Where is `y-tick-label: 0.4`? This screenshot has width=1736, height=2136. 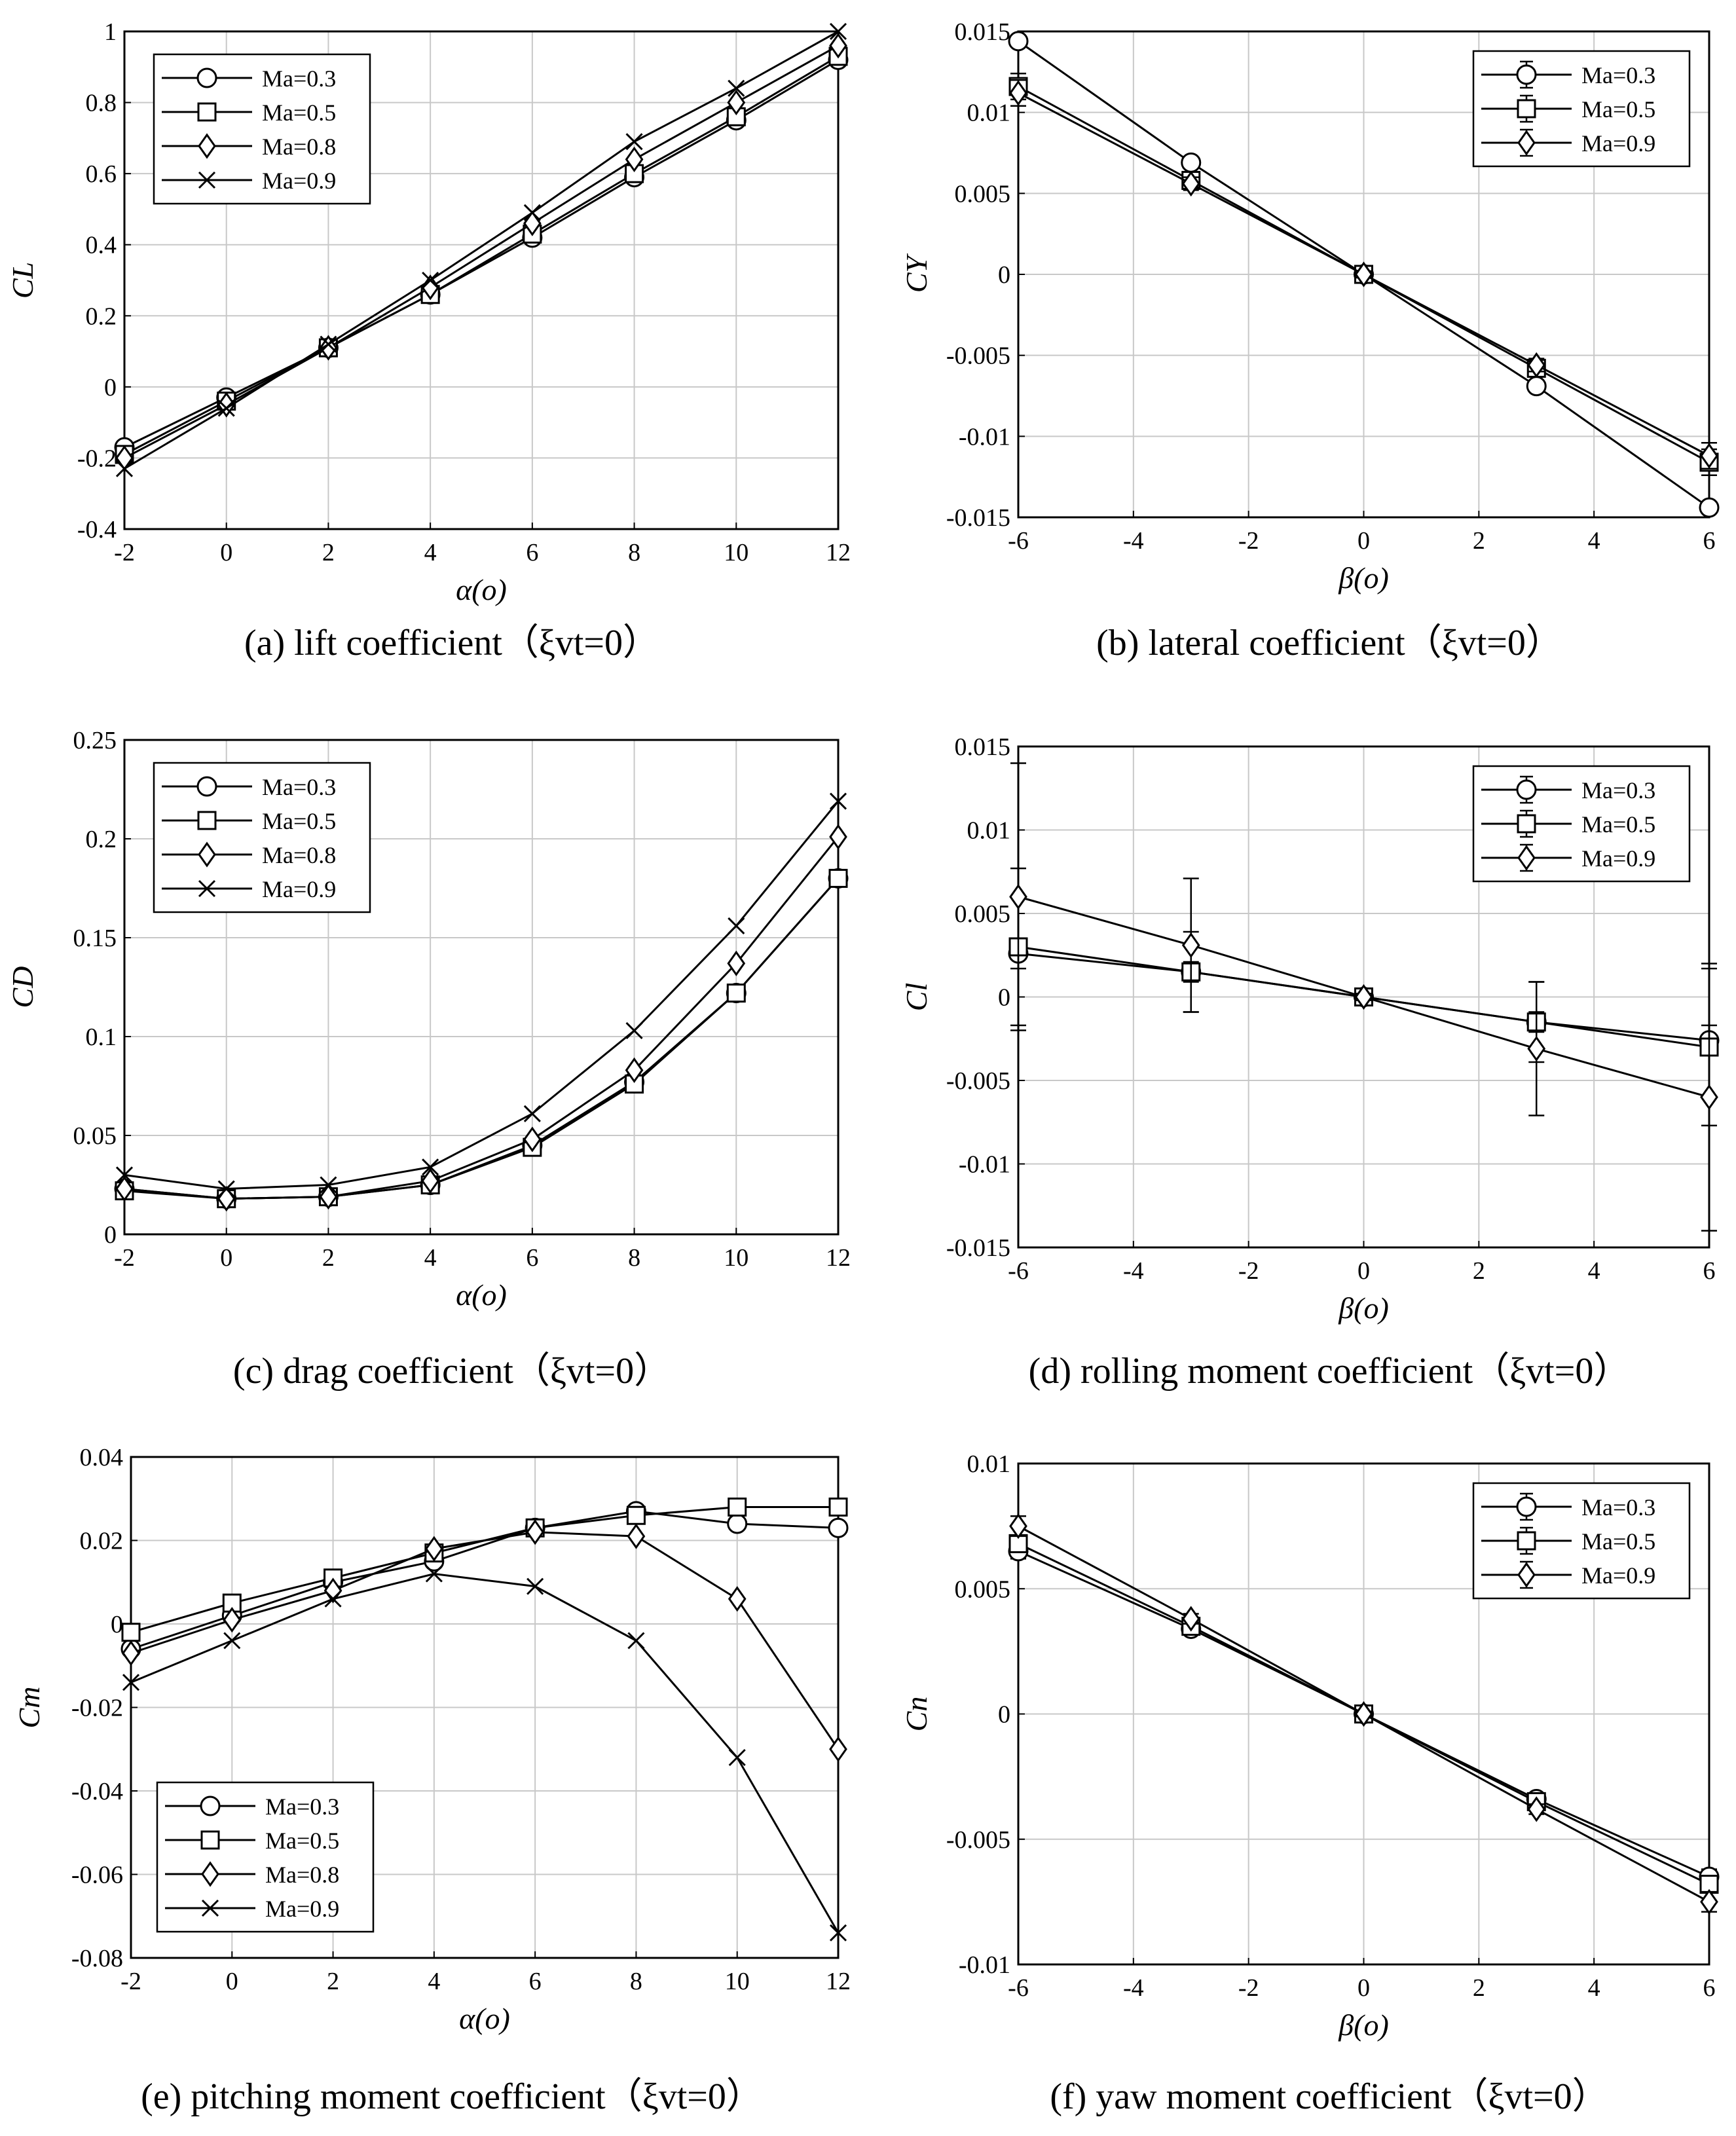
y-tick-label: 0.4 is located at coordinates (102, 245).